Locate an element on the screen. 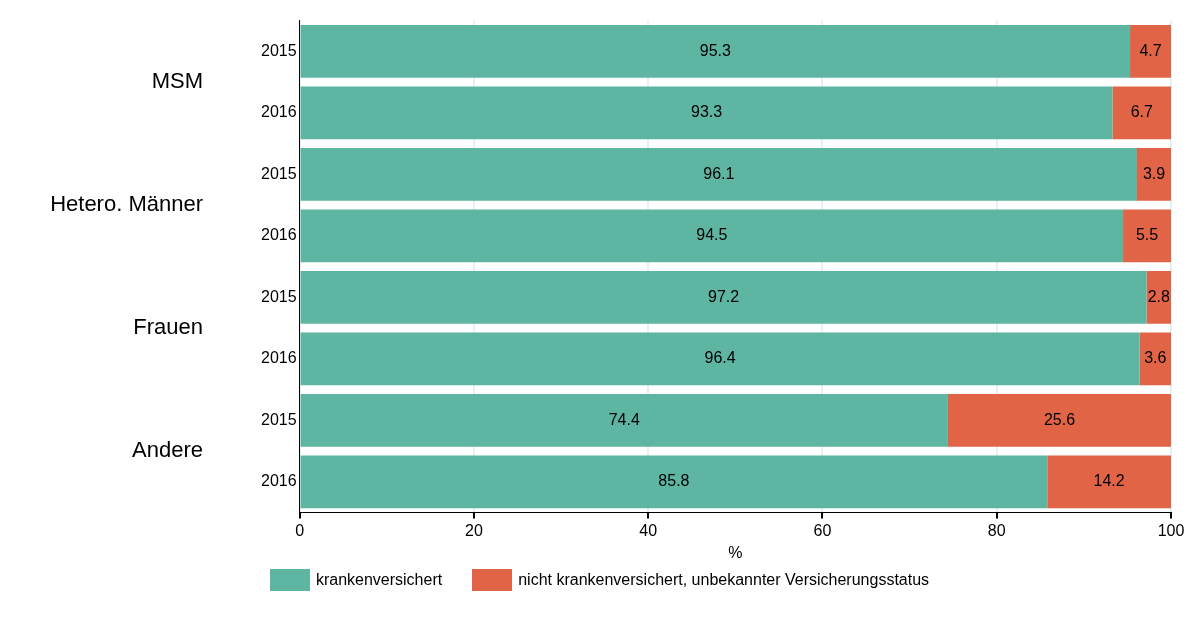 The image size is (1199, 617). x-tick-label: 20 is located at coordinates (473, 530).